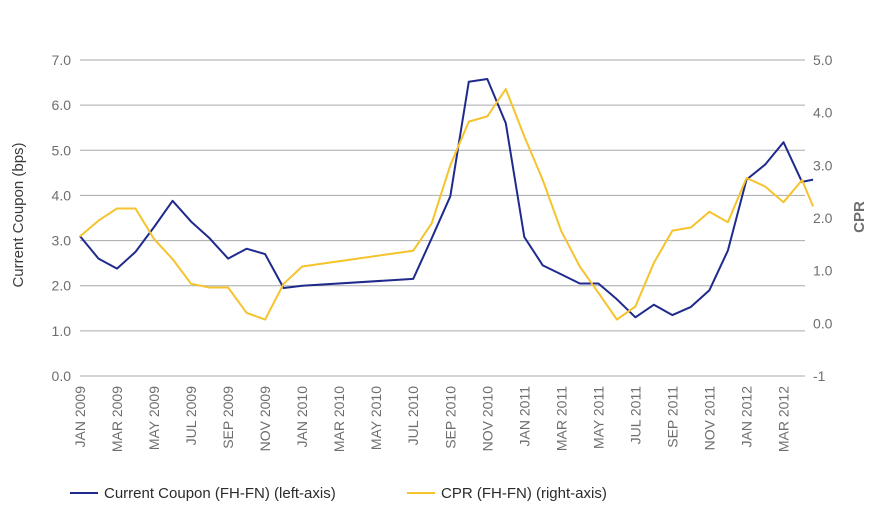 The image size is (871, 515). What do you see at coordinates (62, 241) in the screenshot?
I see `y-tick-label-left: 3.0` at bounding box center [62, 241].